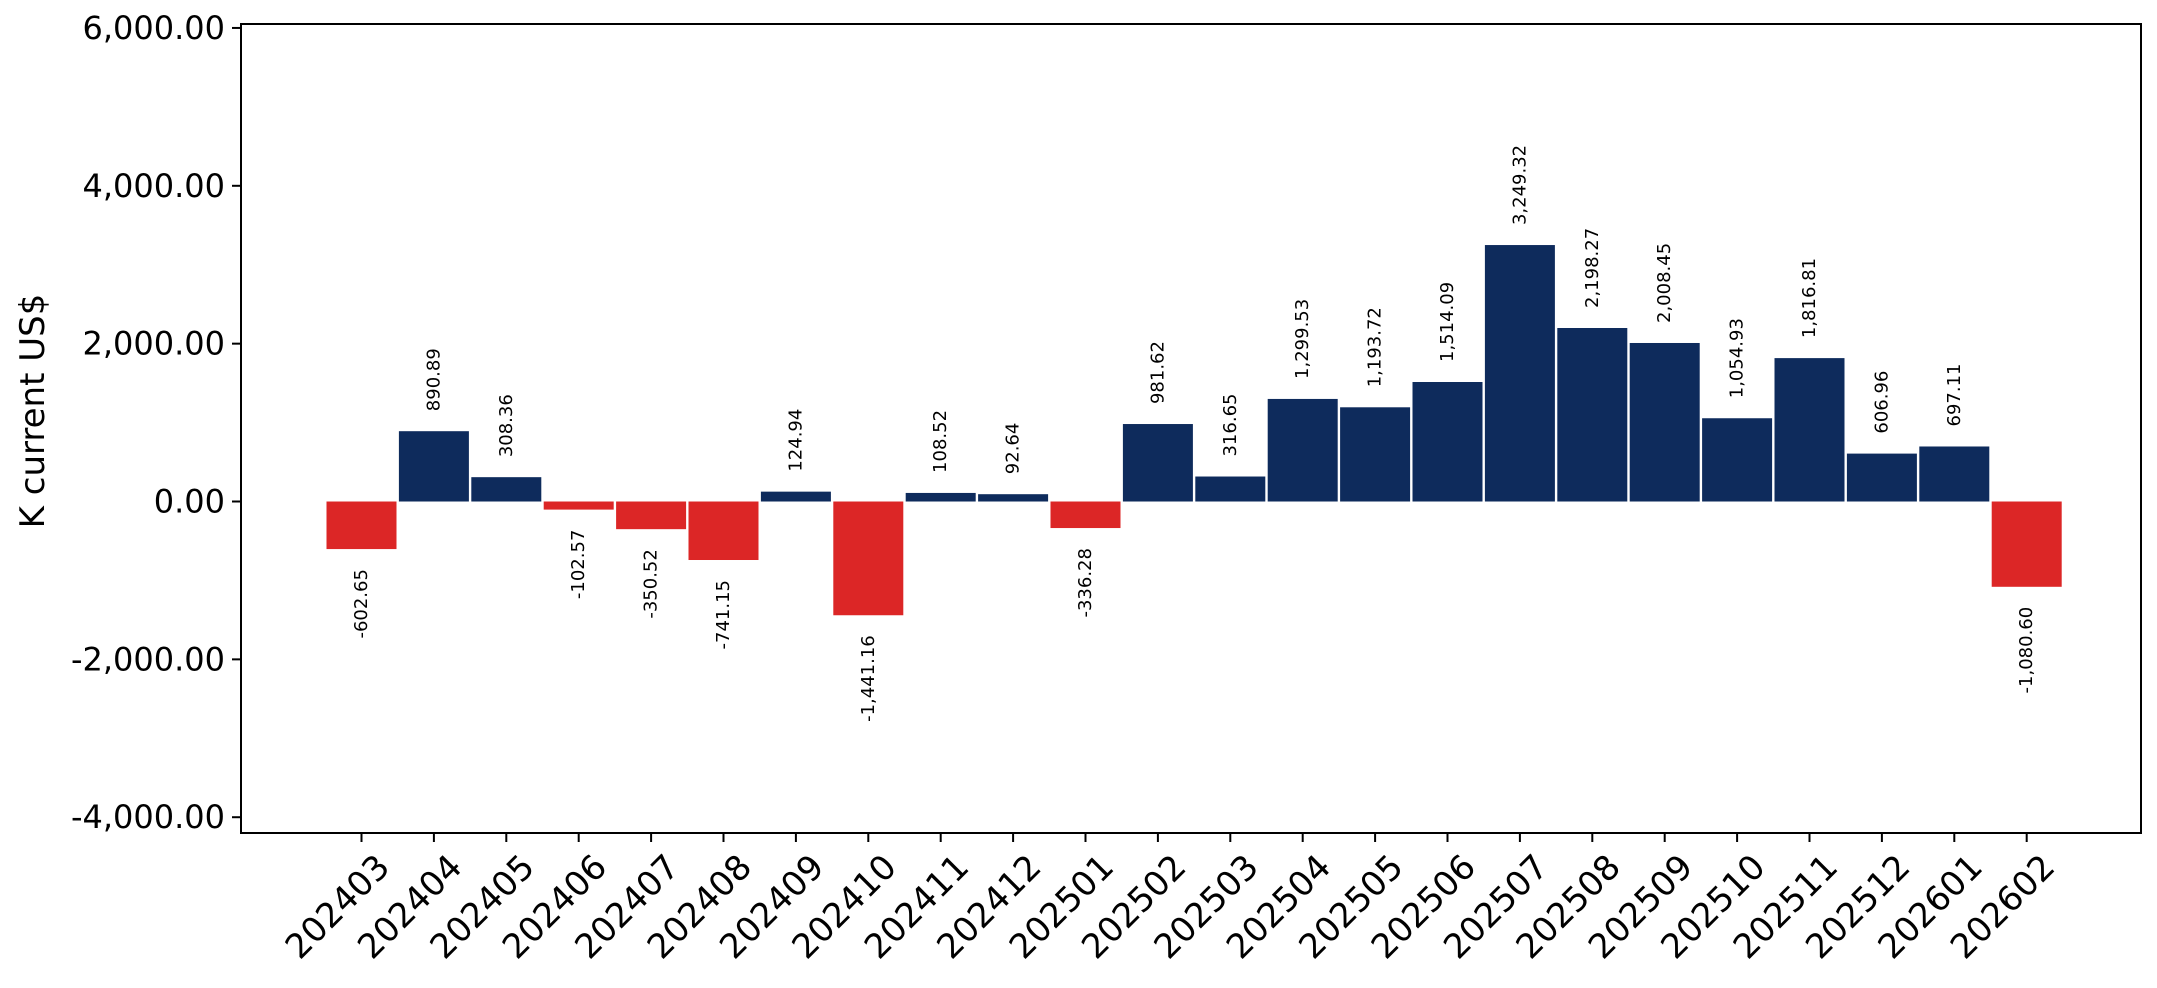  I want to click on data-label-202409: 124.94, so click(795, 440).